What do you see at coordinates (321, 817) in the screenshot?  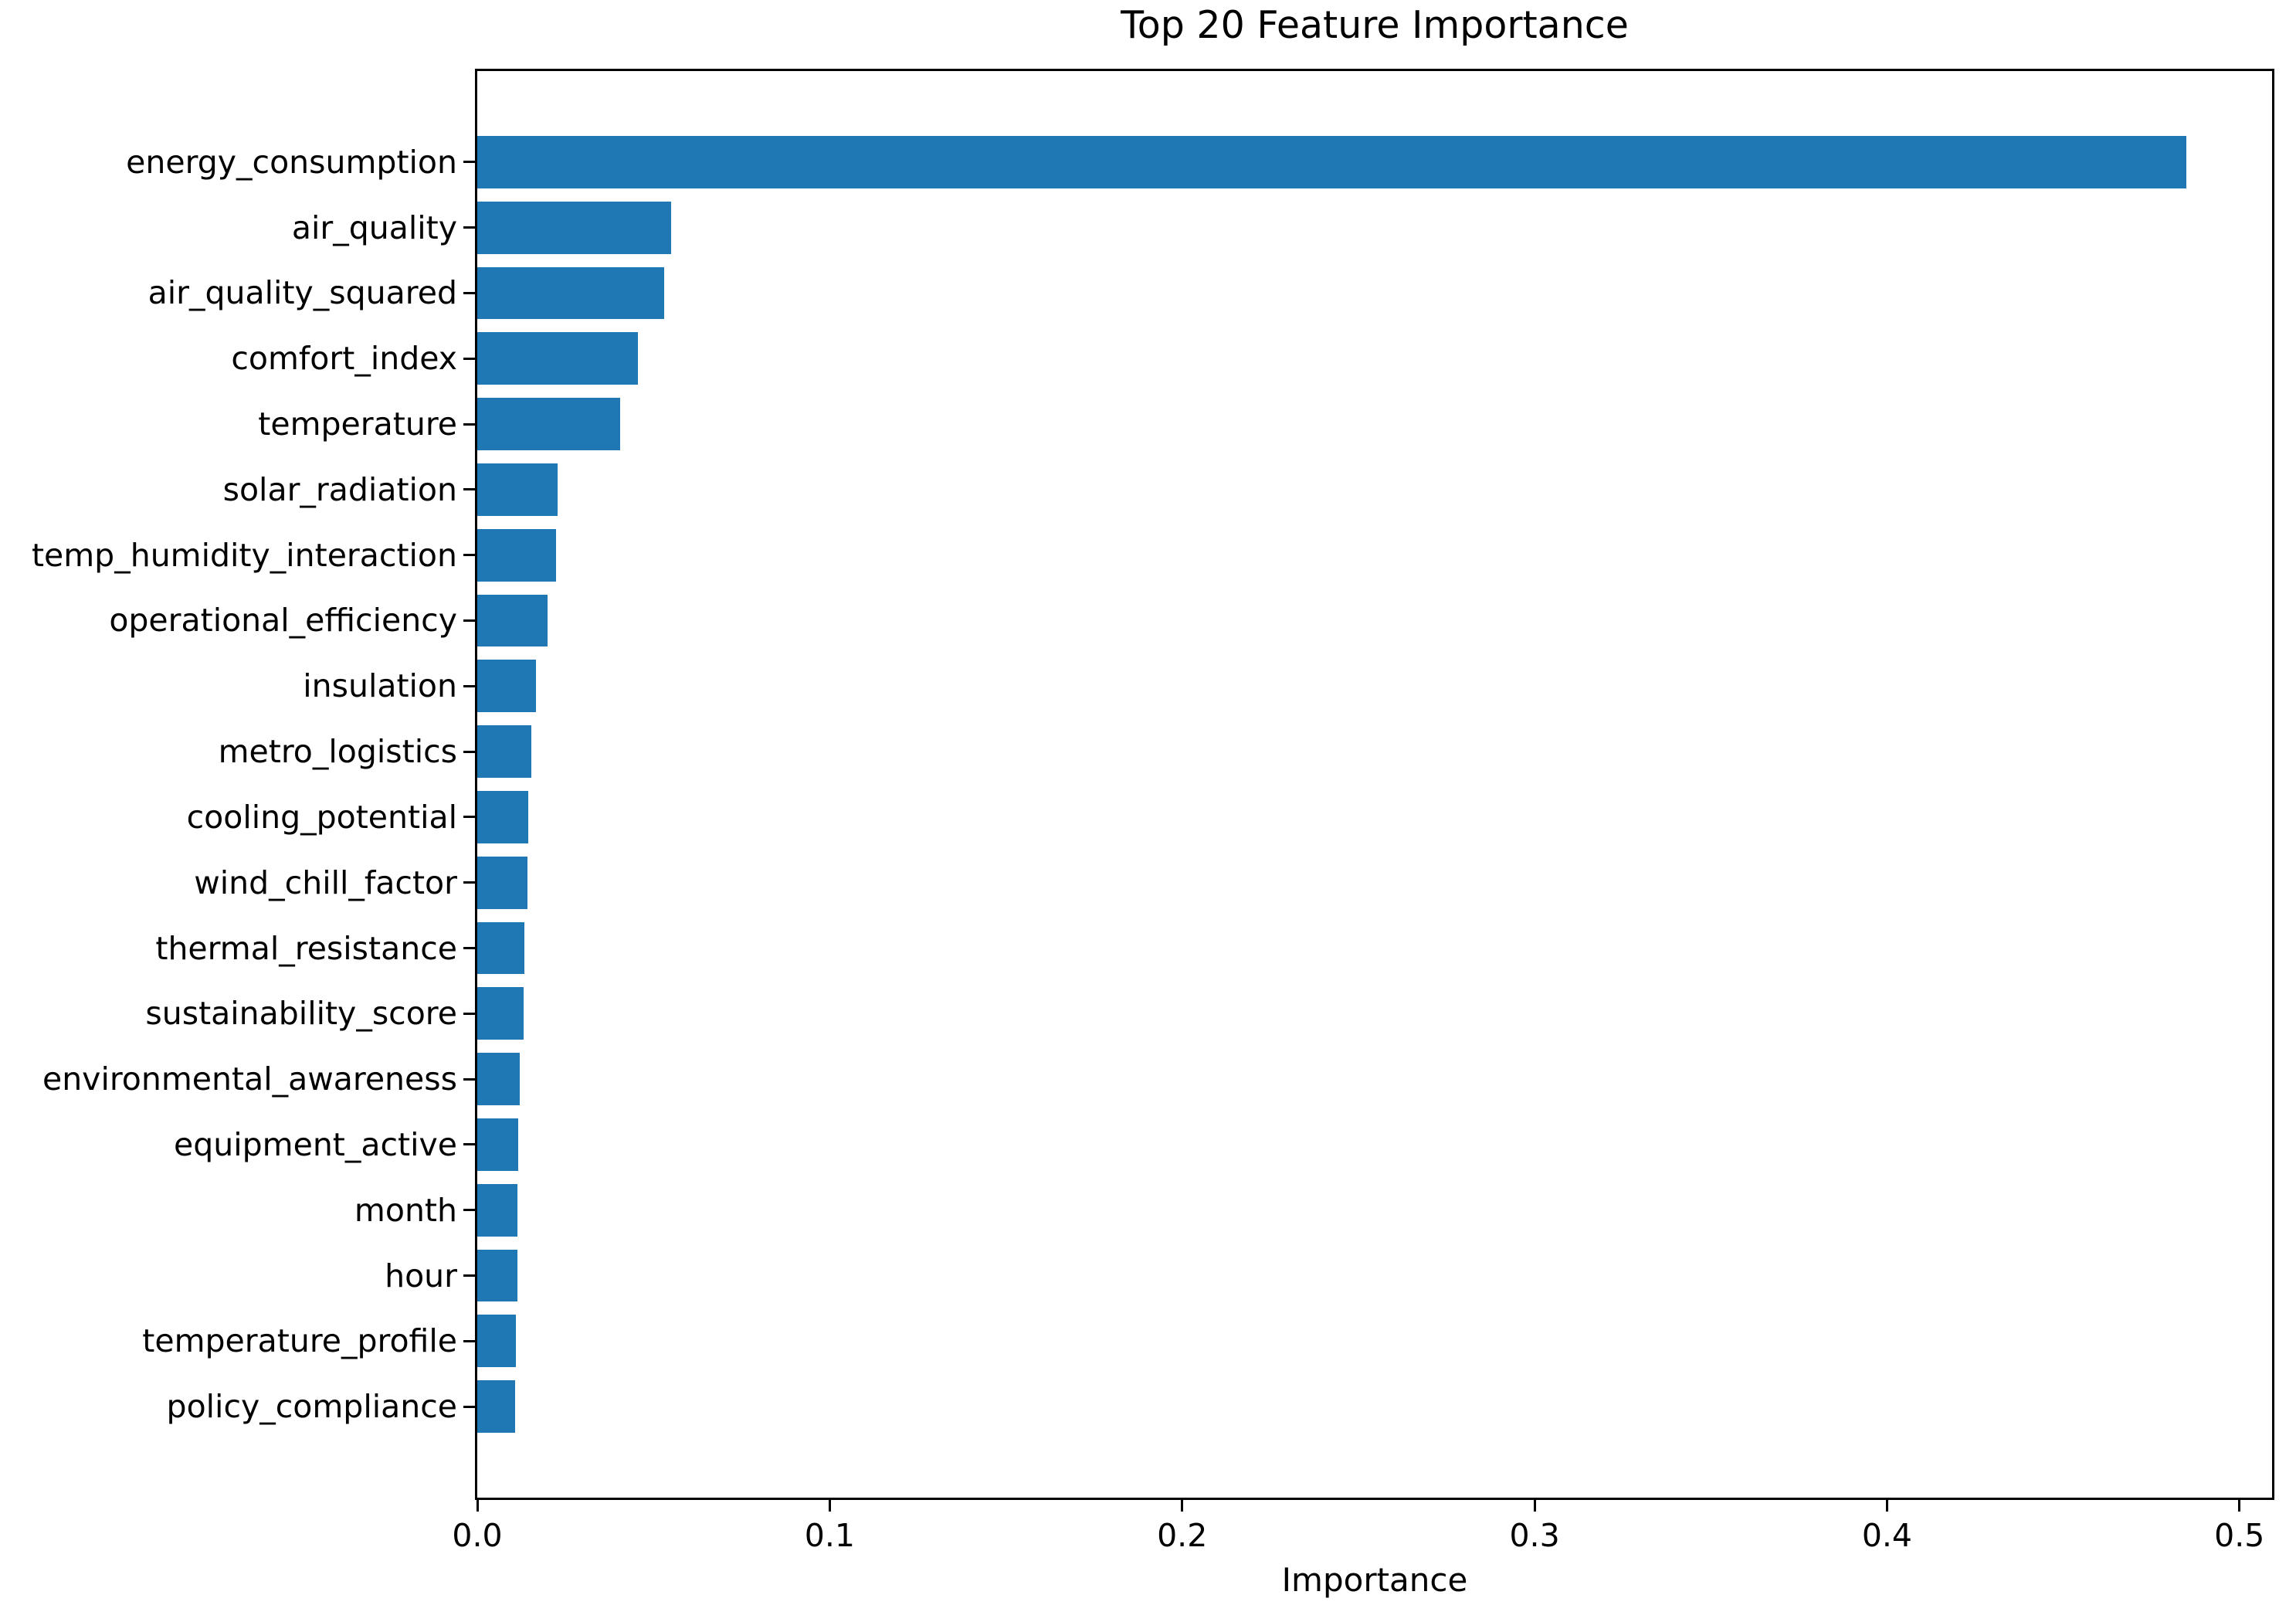 I see `y-tick-label-cooling_potential: cooling_potential` at bounding box center [321, 817].